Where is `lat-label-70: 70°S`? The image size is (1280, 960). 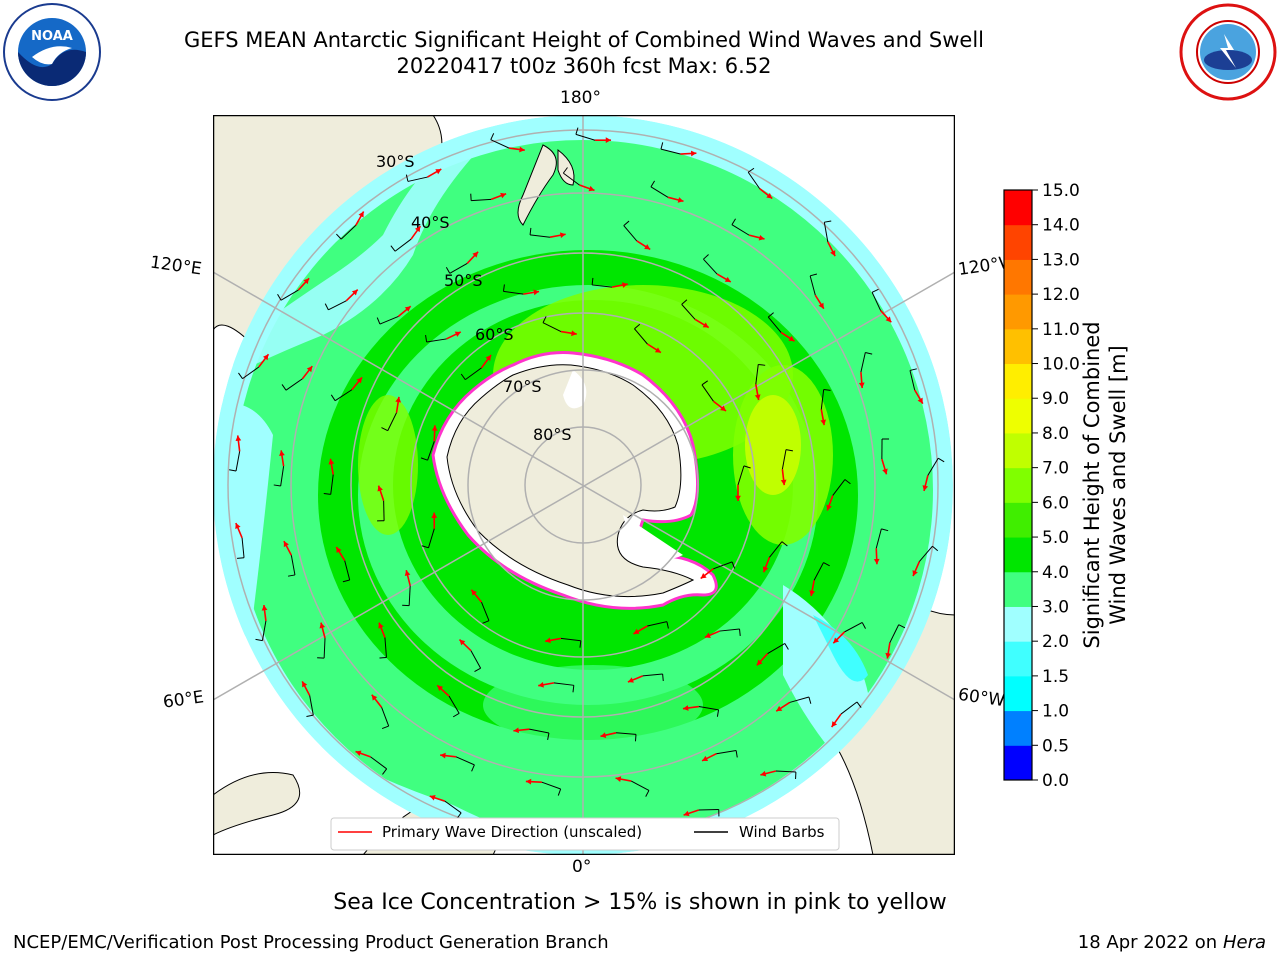 lat-label-70: 70°S is located at coordinates (522, 386).